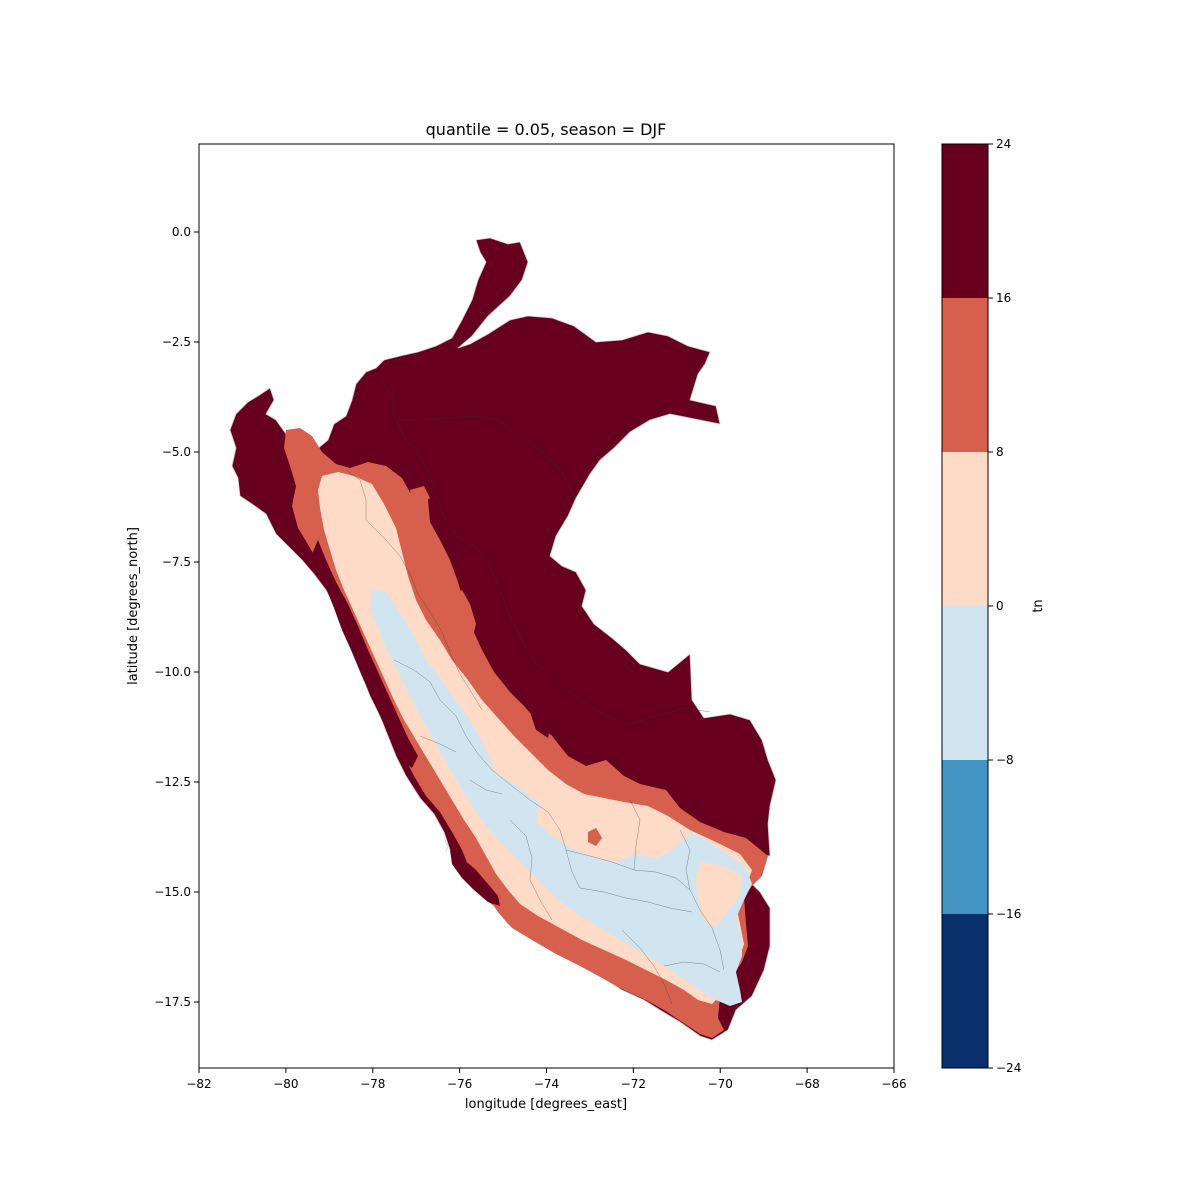 This screenshot has width=1200, height=1200. What do you see at coordinates (446, 845) in the screenshot?
I see `coastline` at bounding box center [446, 845].